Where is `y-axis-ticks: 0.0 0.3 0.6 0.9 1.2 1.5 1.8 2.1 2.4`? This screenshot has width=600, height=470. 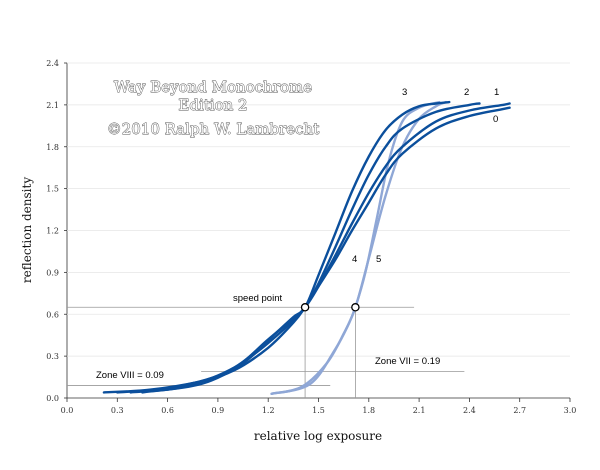 y-axis-ticks: 0.0 0.3 0.6 0.9 1.2 1.5 1.8 2.1 2.4 is located at coordinates (56, 231).